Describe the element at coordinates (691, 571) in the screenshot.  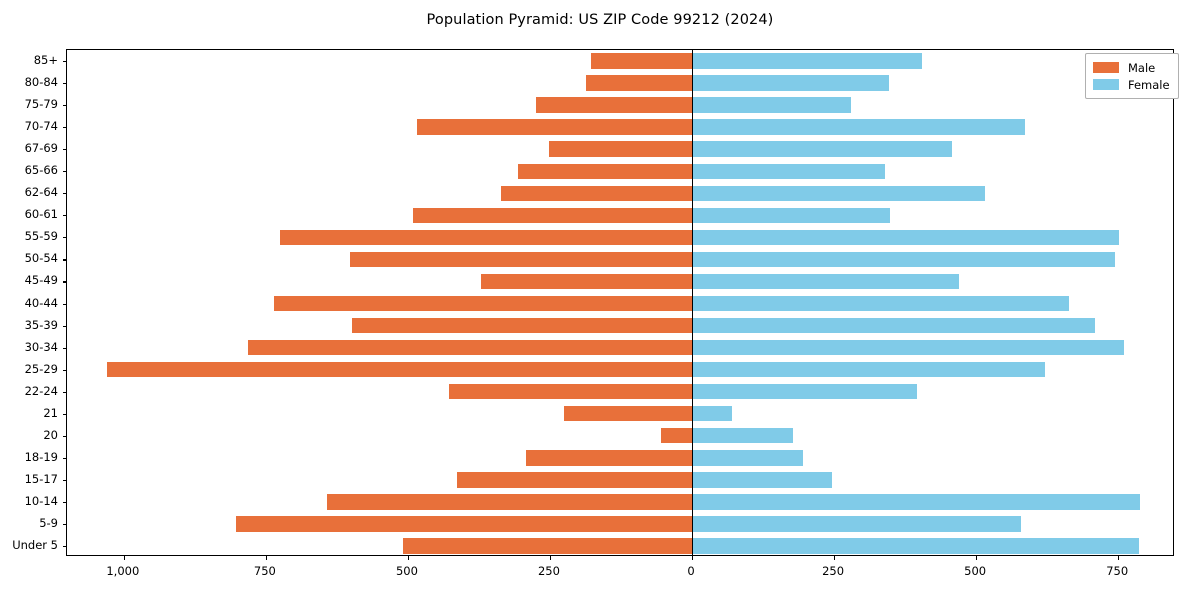
I see `x-axis-tick-label: 0` at that location.